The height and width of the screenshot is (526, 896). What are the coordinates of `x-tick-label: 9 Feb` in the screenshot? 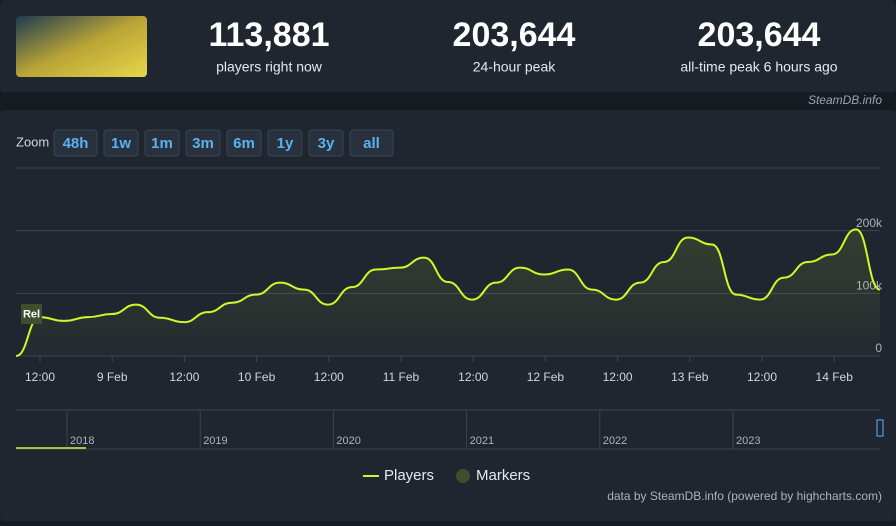 It's located at (112, 377).